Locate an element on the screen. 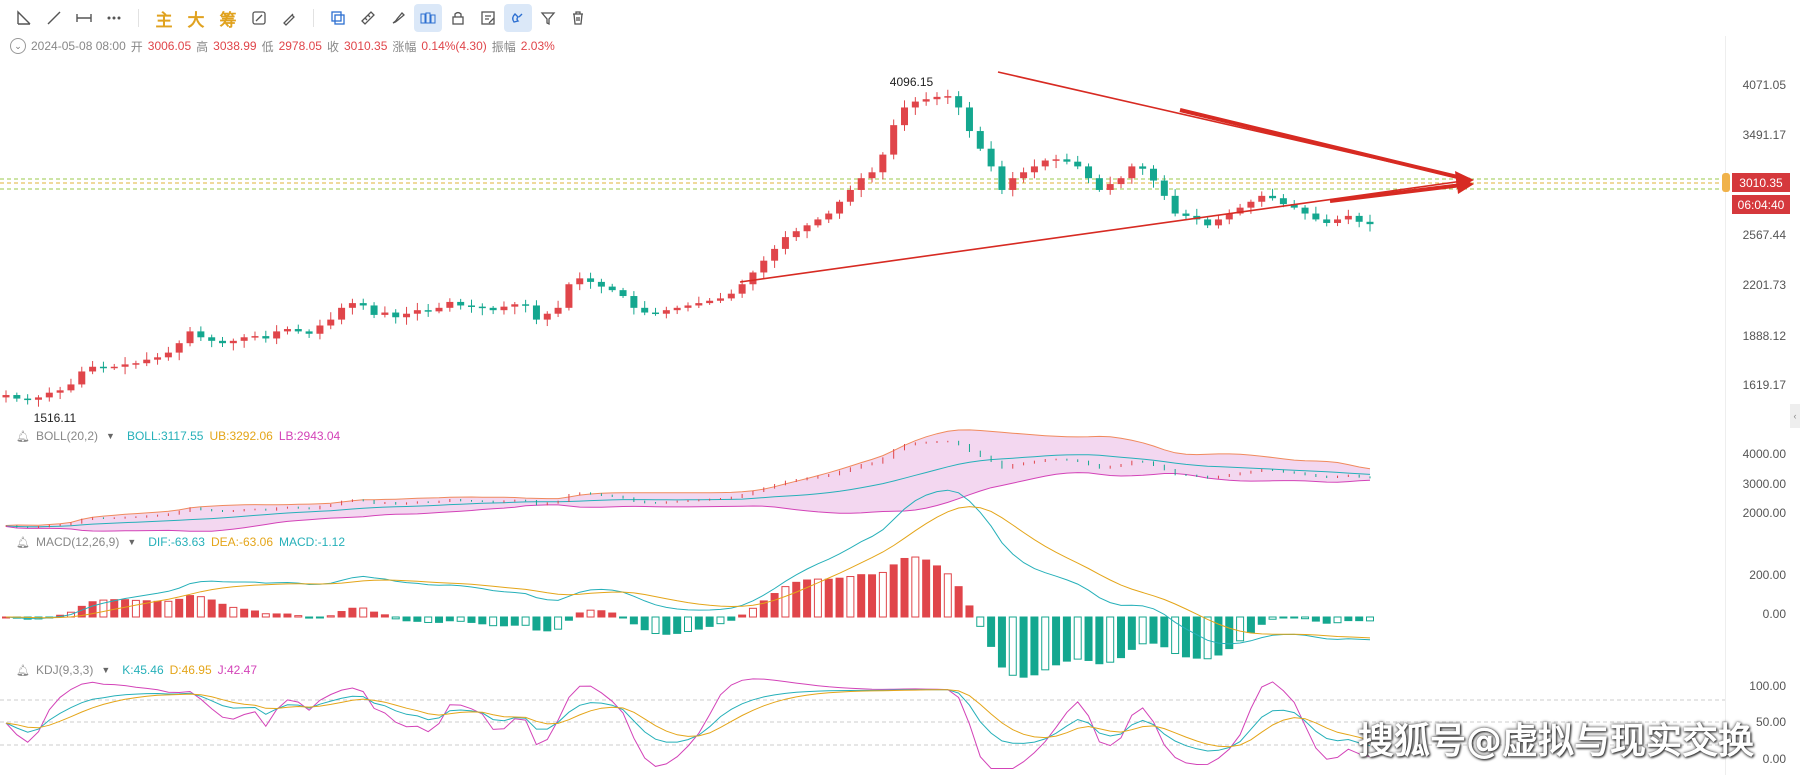 This screenshot has height=775, width=1800. kdj-axis-label: 0.00 is located at coordinates (1774, 759).